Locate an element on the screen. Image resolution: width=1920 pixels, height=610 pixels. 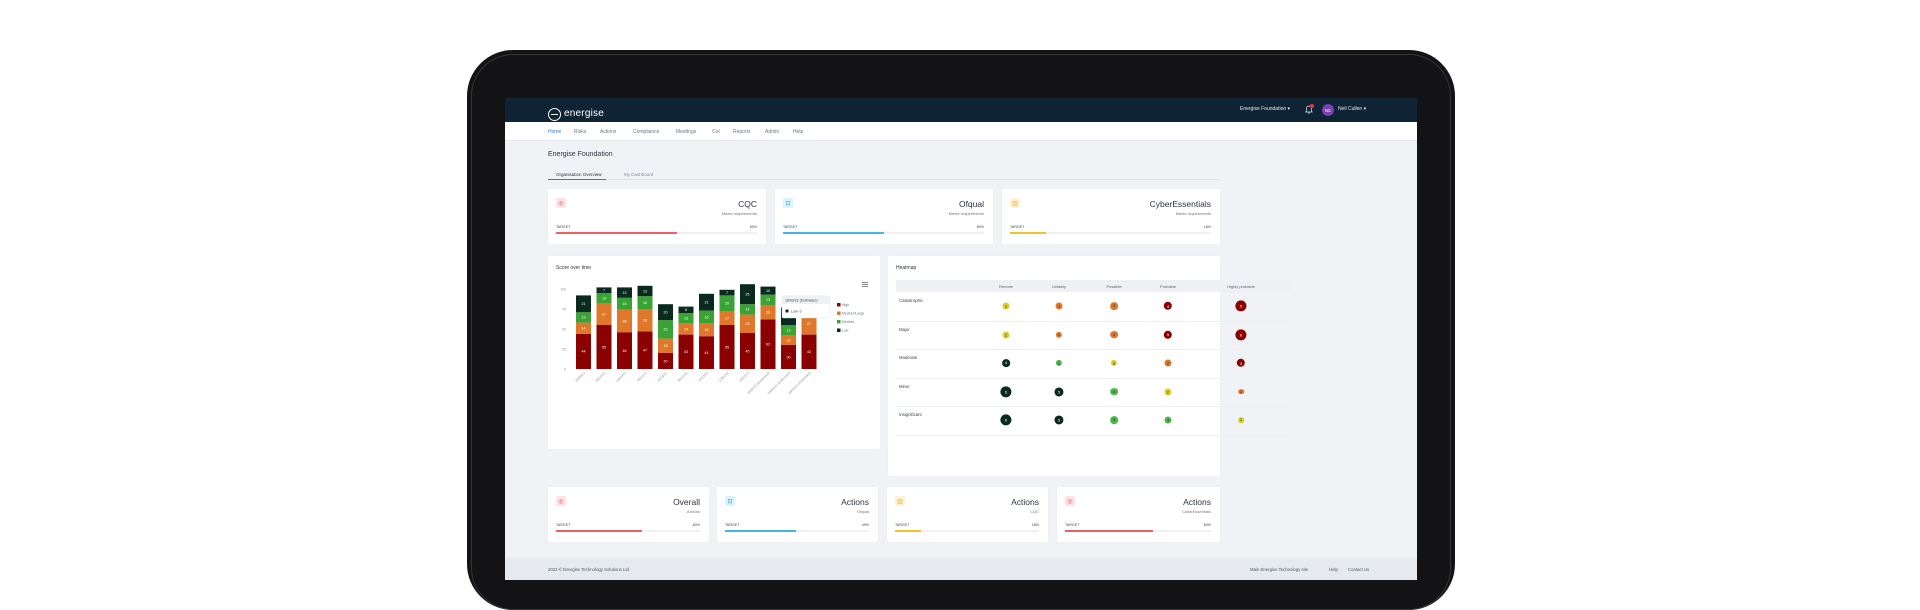
tab-my-dashboard: My Dashboard is located at coordinates (639, 174).